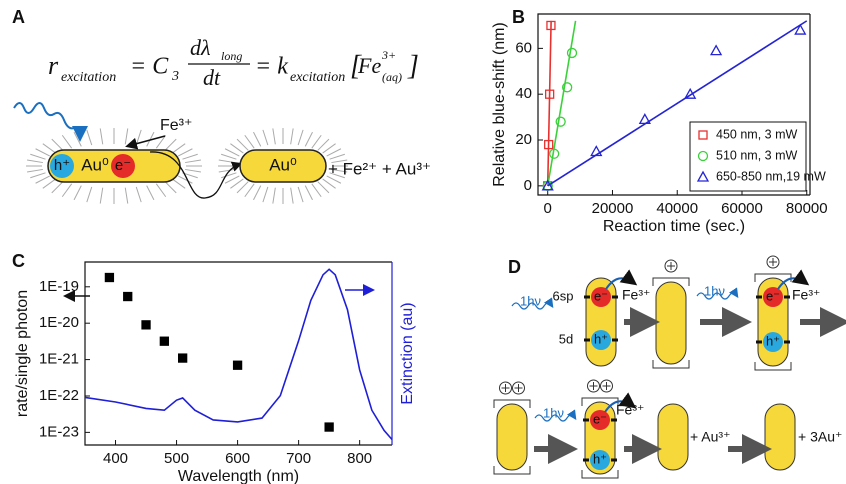 This screenshot has width=846, height=484. Describe the element at coordinates (53, 65) in the screenshot. I see `eq-part: r` at that location.